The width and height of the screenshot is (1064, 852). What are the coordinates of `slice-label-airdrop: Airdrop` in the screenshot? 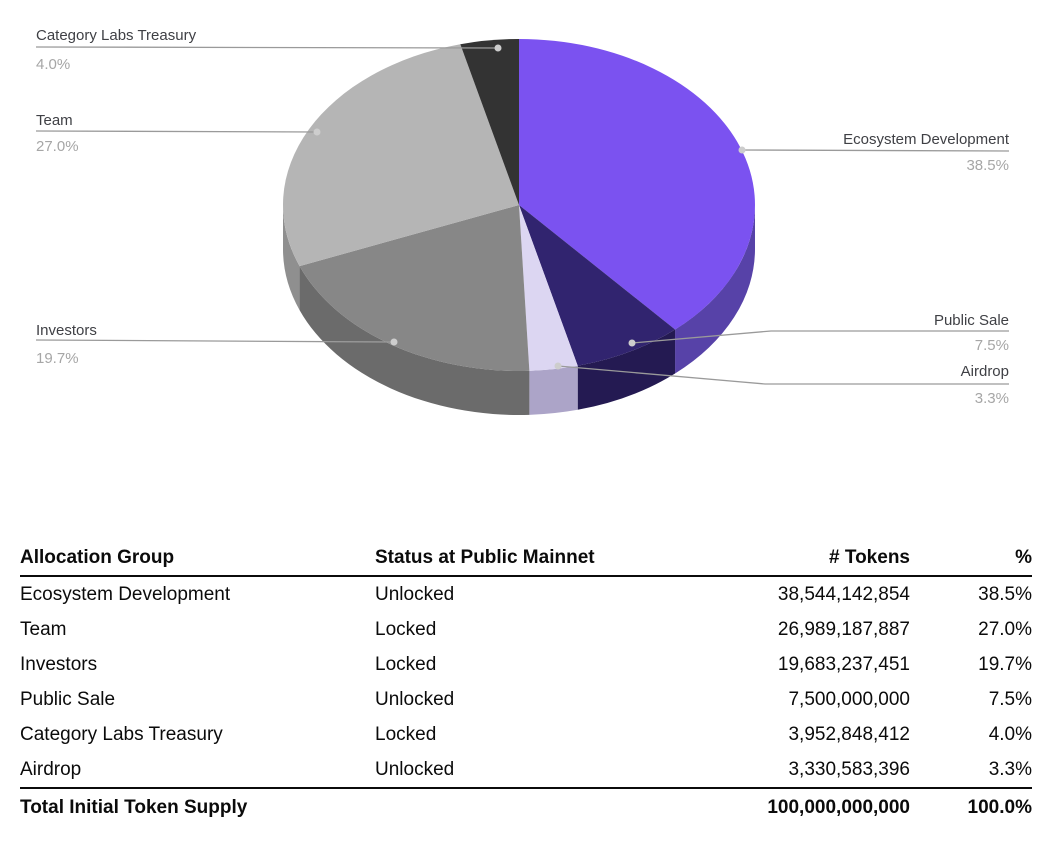 It's located at (984, 371).